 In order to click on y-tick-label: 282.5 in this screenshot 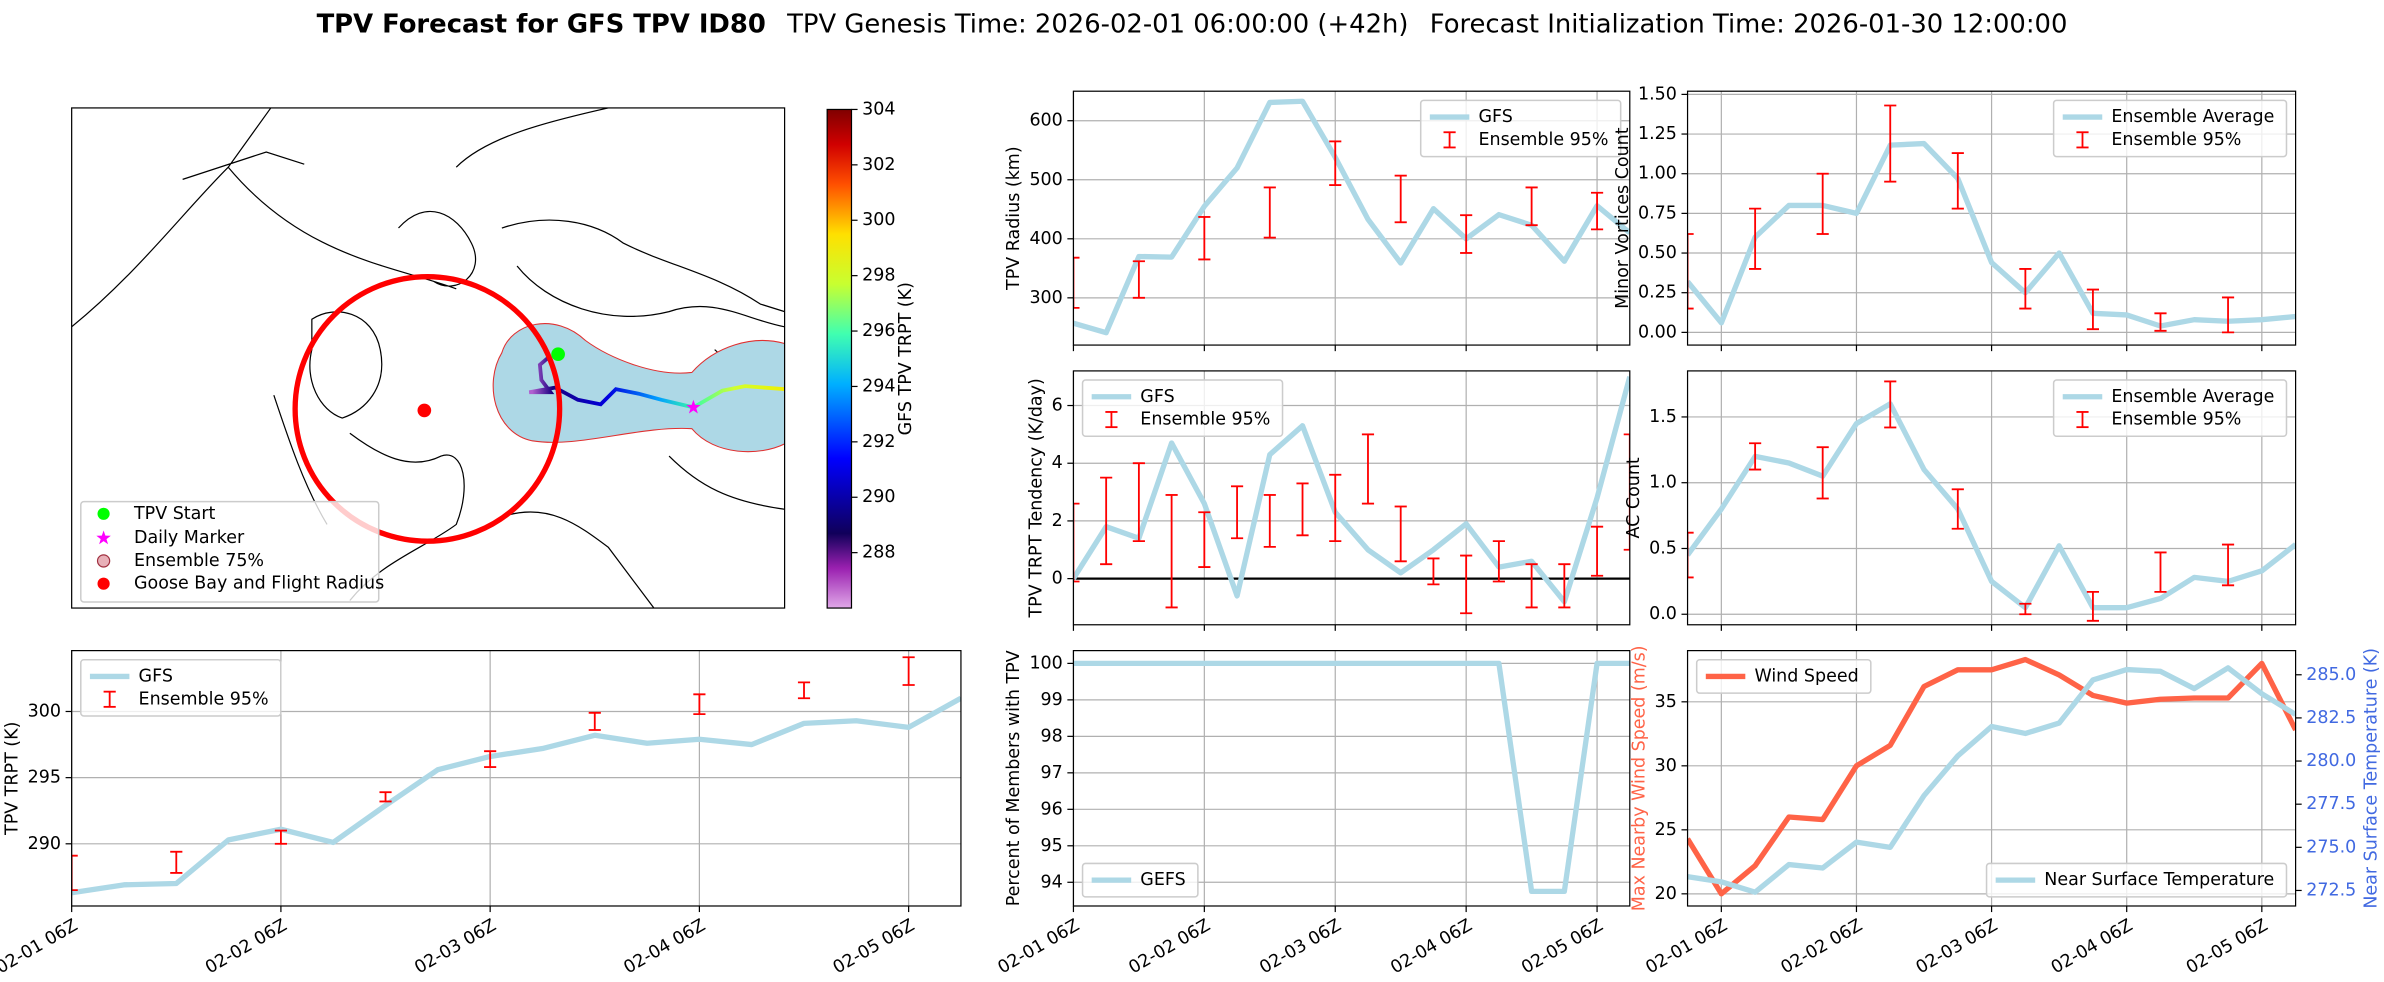, I will do `click(2331, 718)`.